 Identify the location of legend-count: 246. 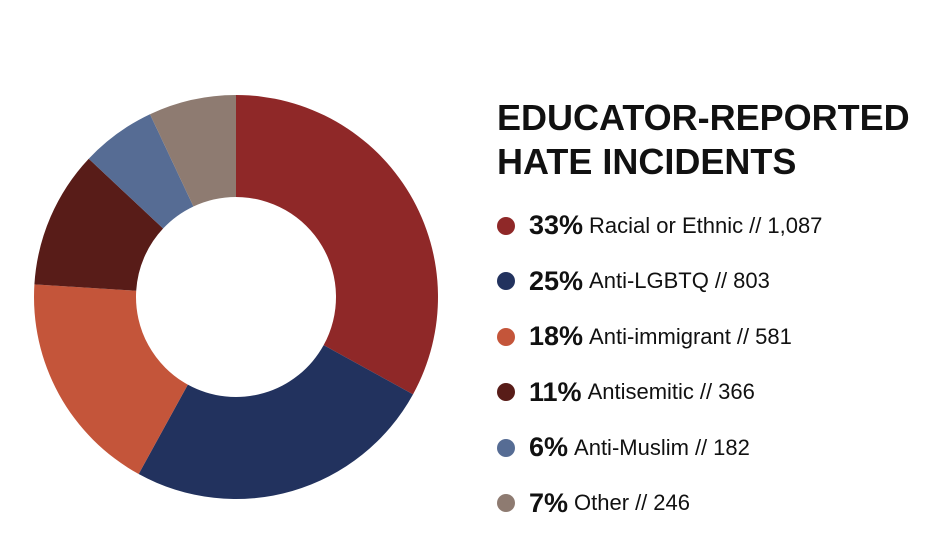
(672, 503).